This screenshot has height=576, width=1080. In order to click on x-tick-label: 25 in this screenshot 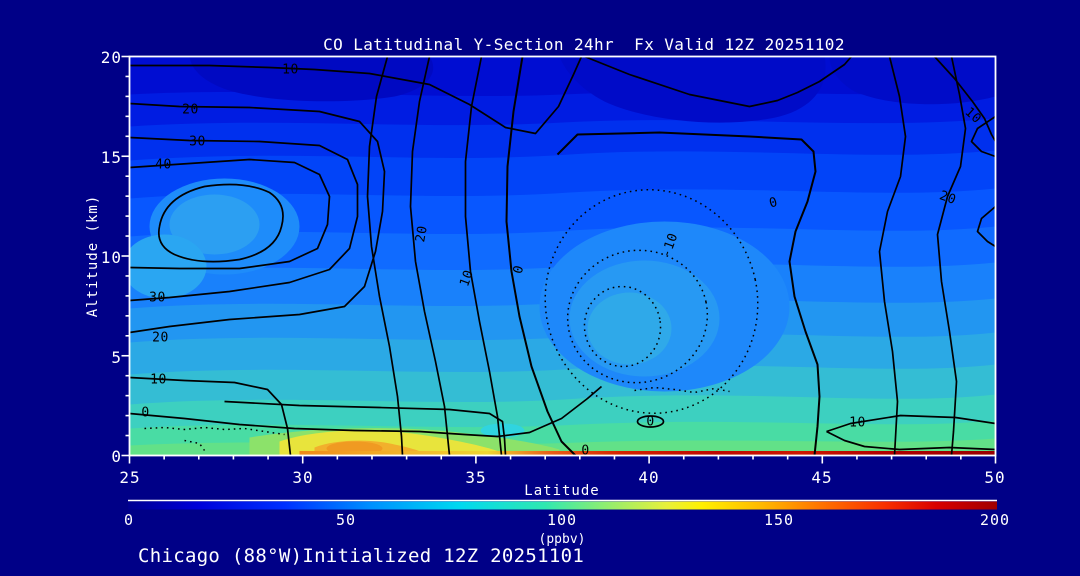, I will do `click(129, 477)`.